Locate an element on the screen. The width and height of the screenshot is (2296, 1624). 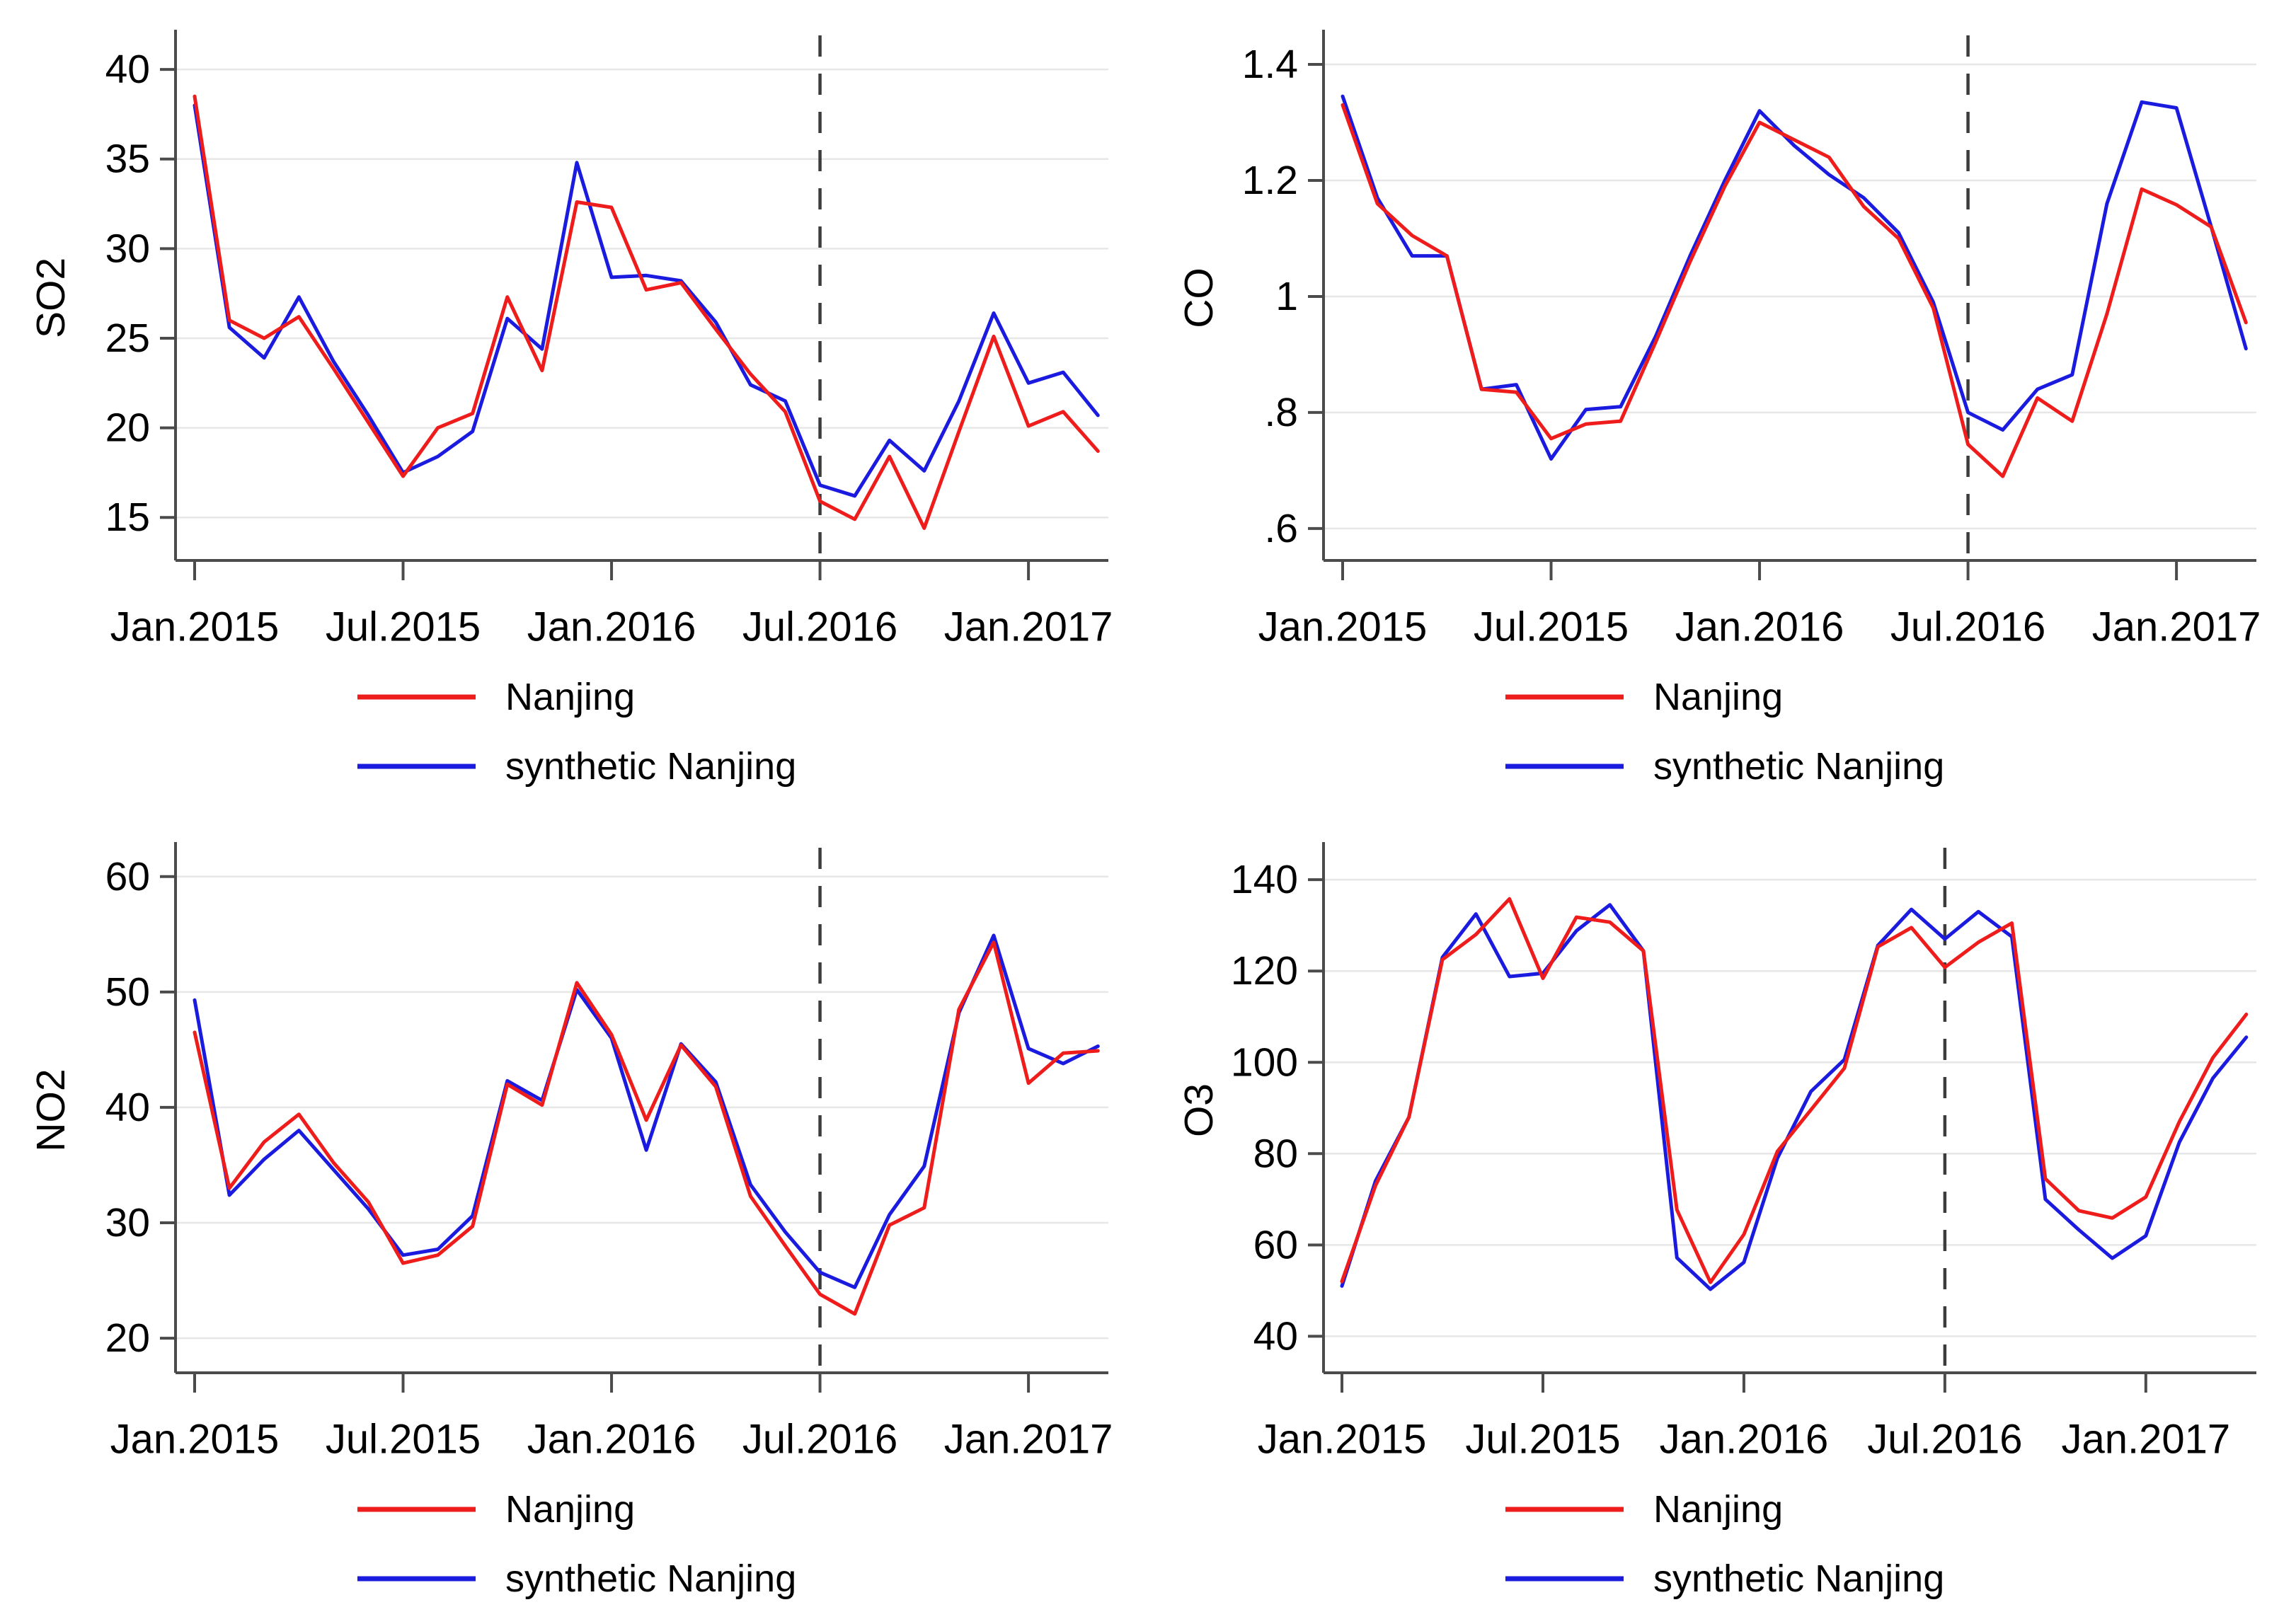
y-tick-label: 25 is located at coordinates (127, 338).